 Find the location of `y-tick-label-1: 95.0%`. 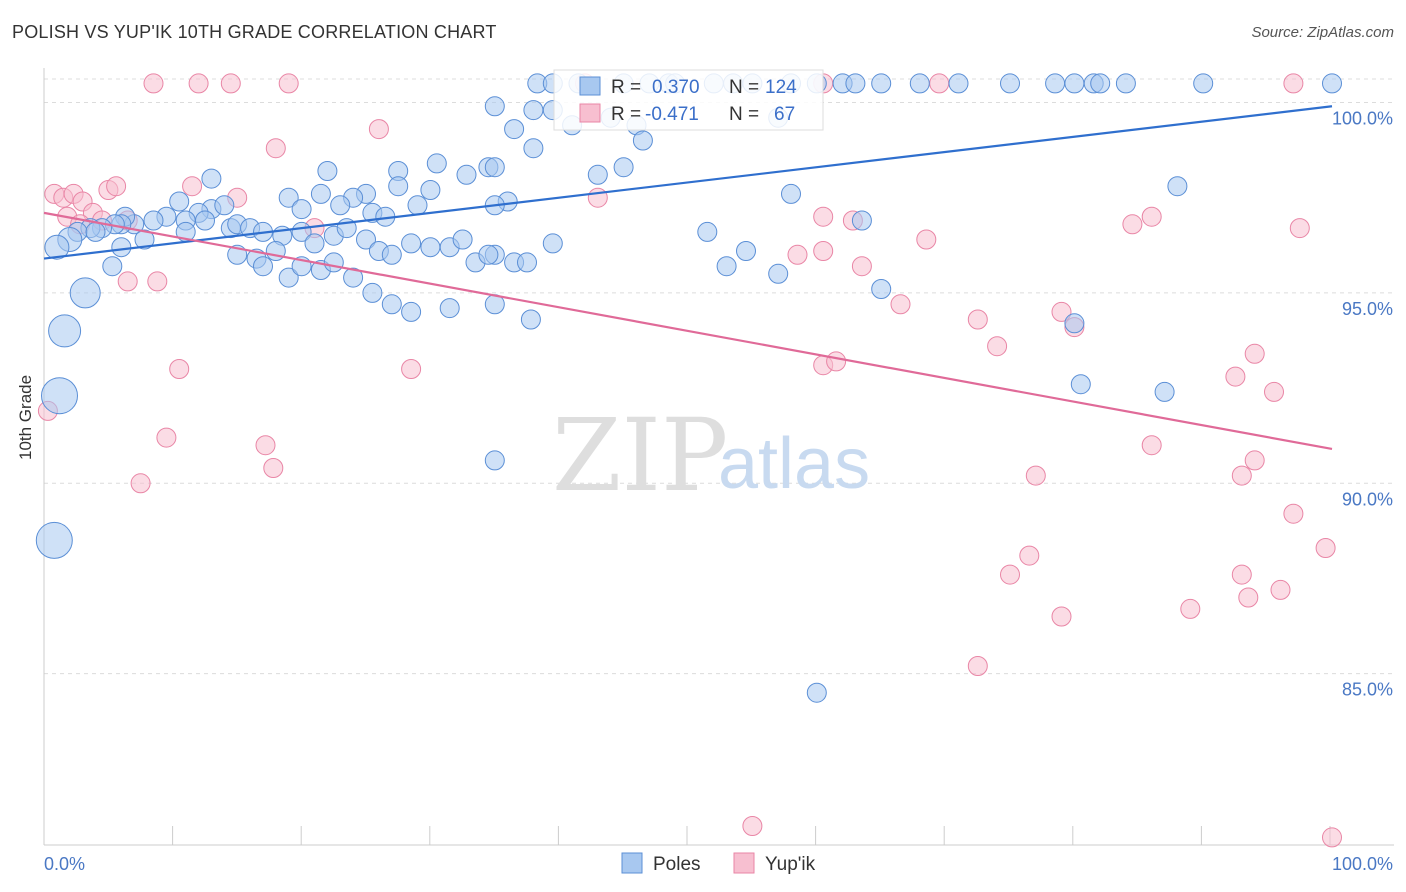

y-tick-label-1: 95.0% is located at coordinates (1367, 309).